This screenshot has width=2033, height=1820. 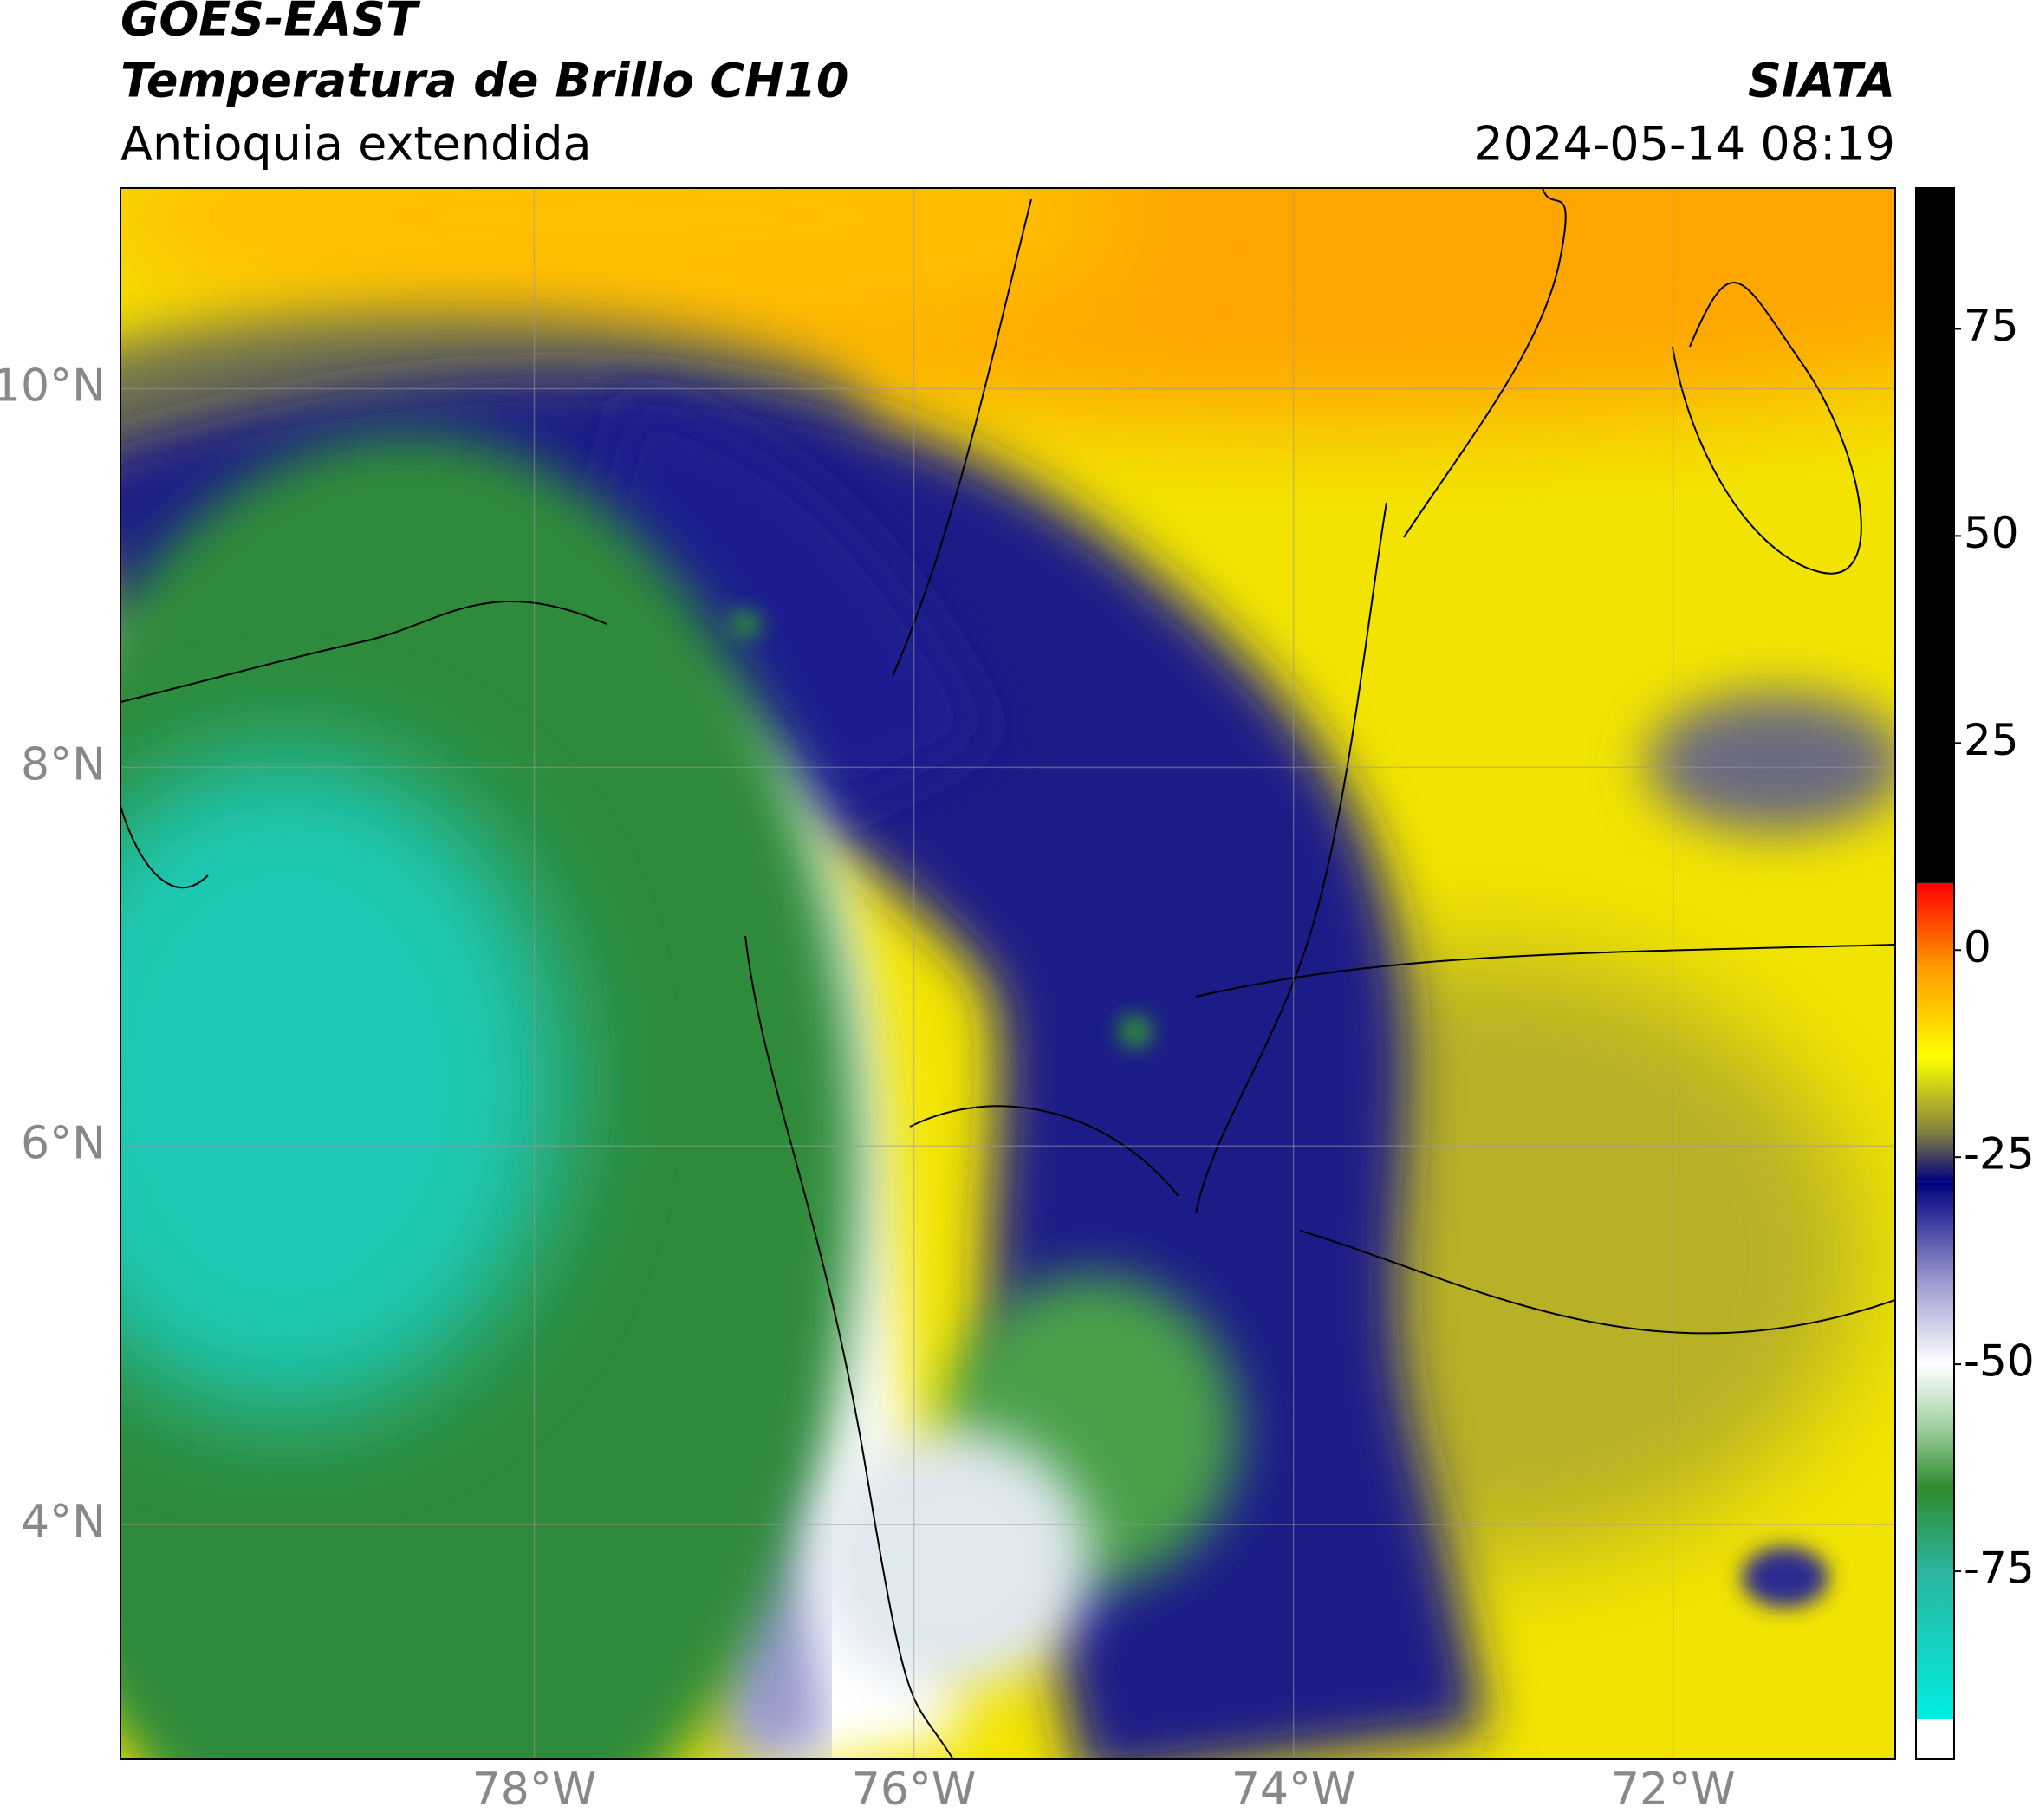 I want to click on colorbar-tick-label: 50, so click(x=1991, y=533).